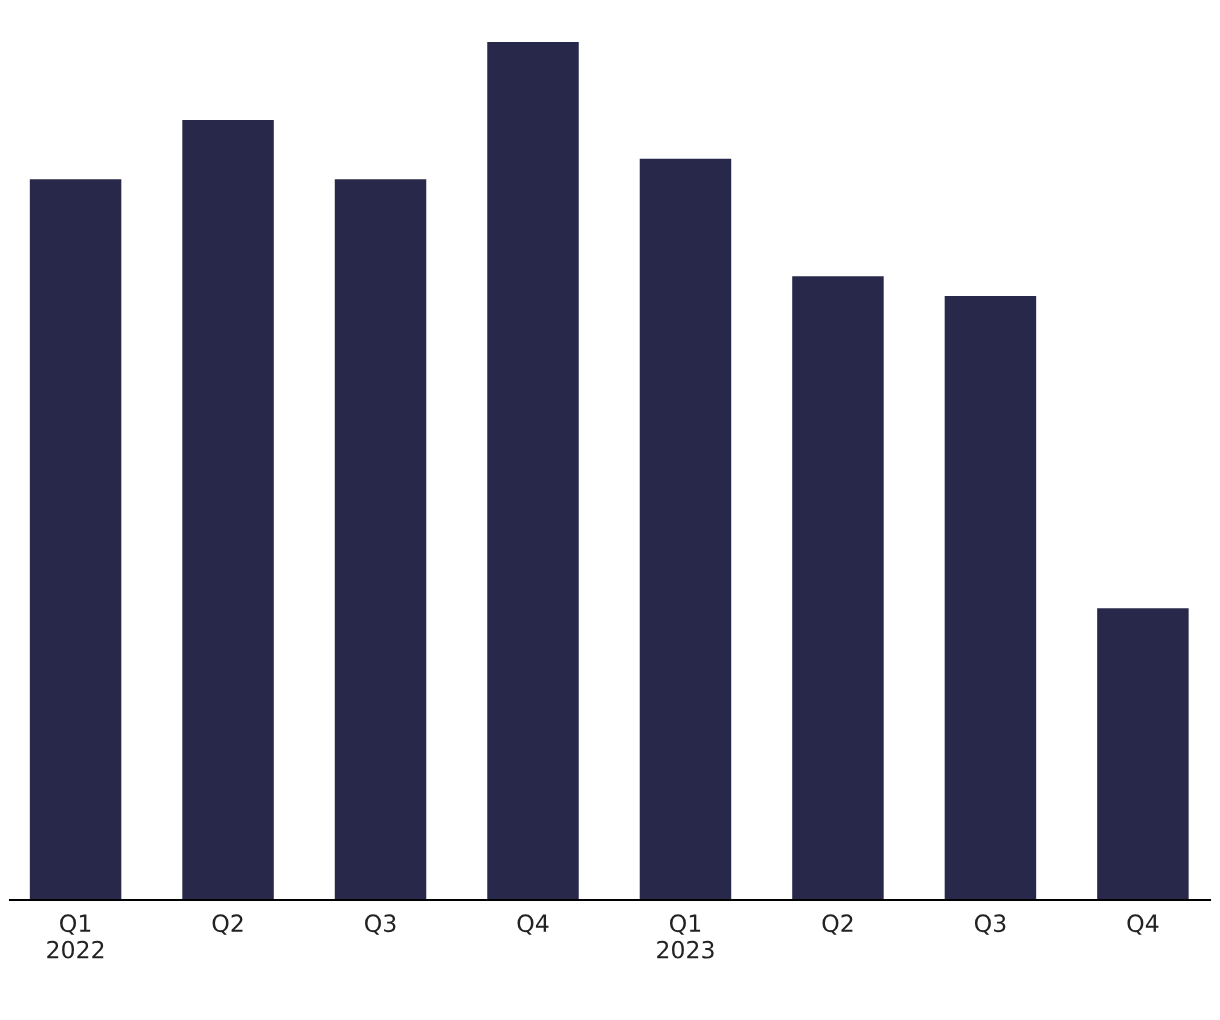 This screenshot has width=1220, height=1020. What do you see at coordinates (685, 936) in the screenshot?
I see `x-tick-label: Q1 2023` at bounding box center [685, 936].